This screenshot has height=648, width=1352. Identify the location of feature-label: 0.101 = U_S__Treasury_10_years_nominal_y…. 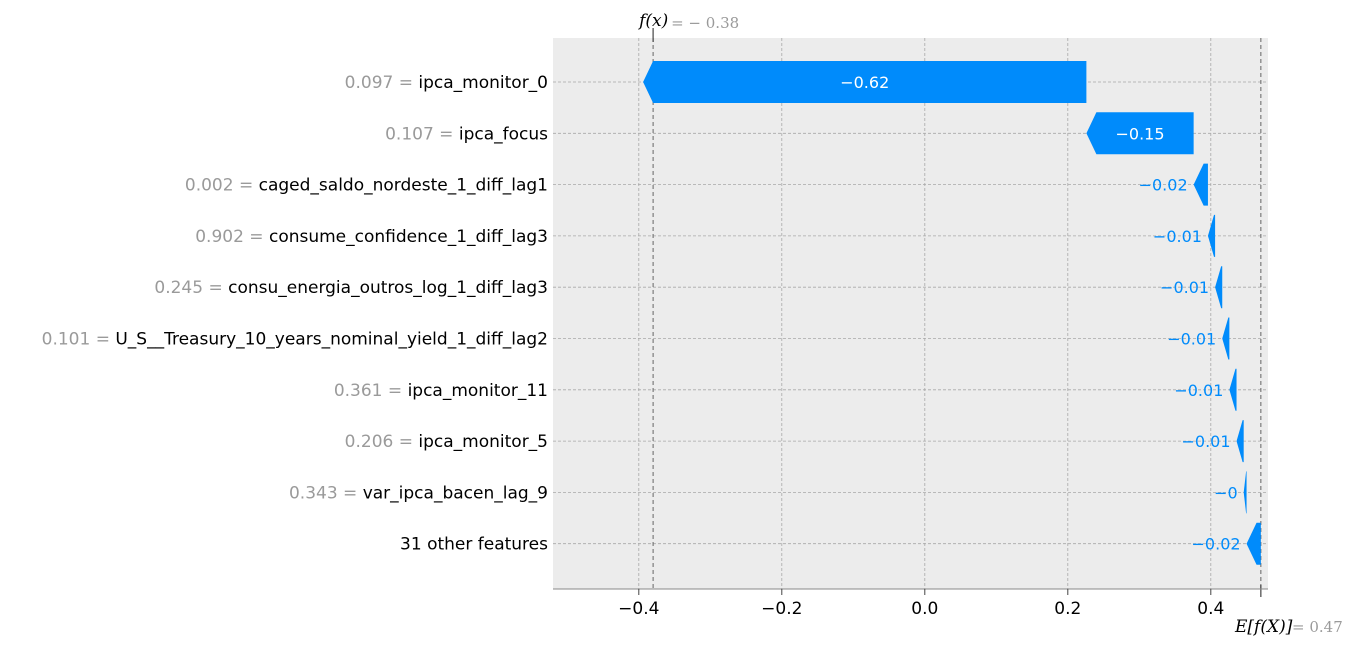
(295, 340).